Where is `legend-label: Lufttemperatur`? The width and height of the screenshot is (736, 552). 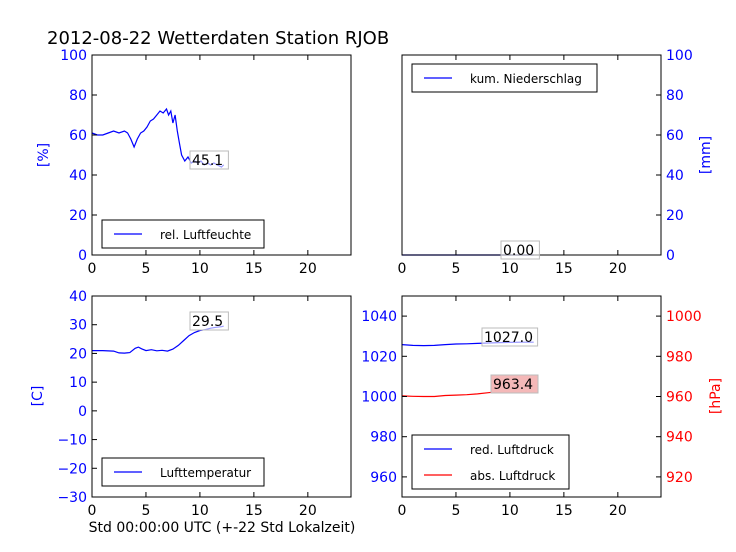
legend-label: Lufttemperatur is located at coordinates (205, 473).